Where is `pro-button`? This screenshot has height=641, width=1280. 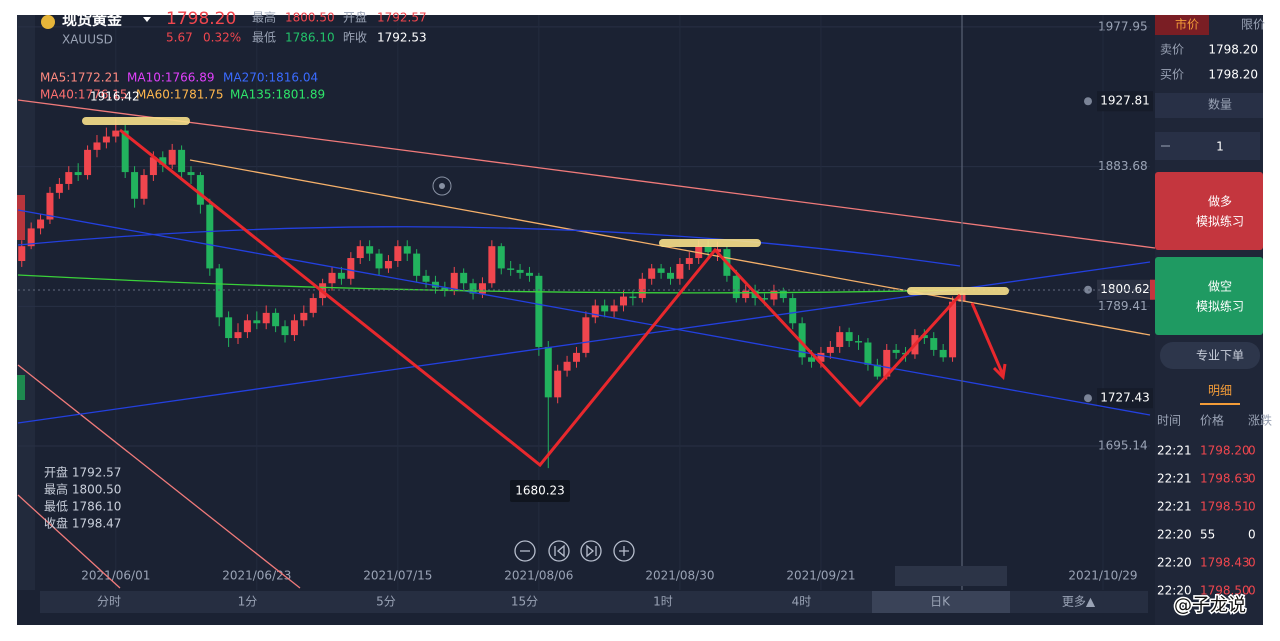 pro-button is located at coordinates (1210, 355).